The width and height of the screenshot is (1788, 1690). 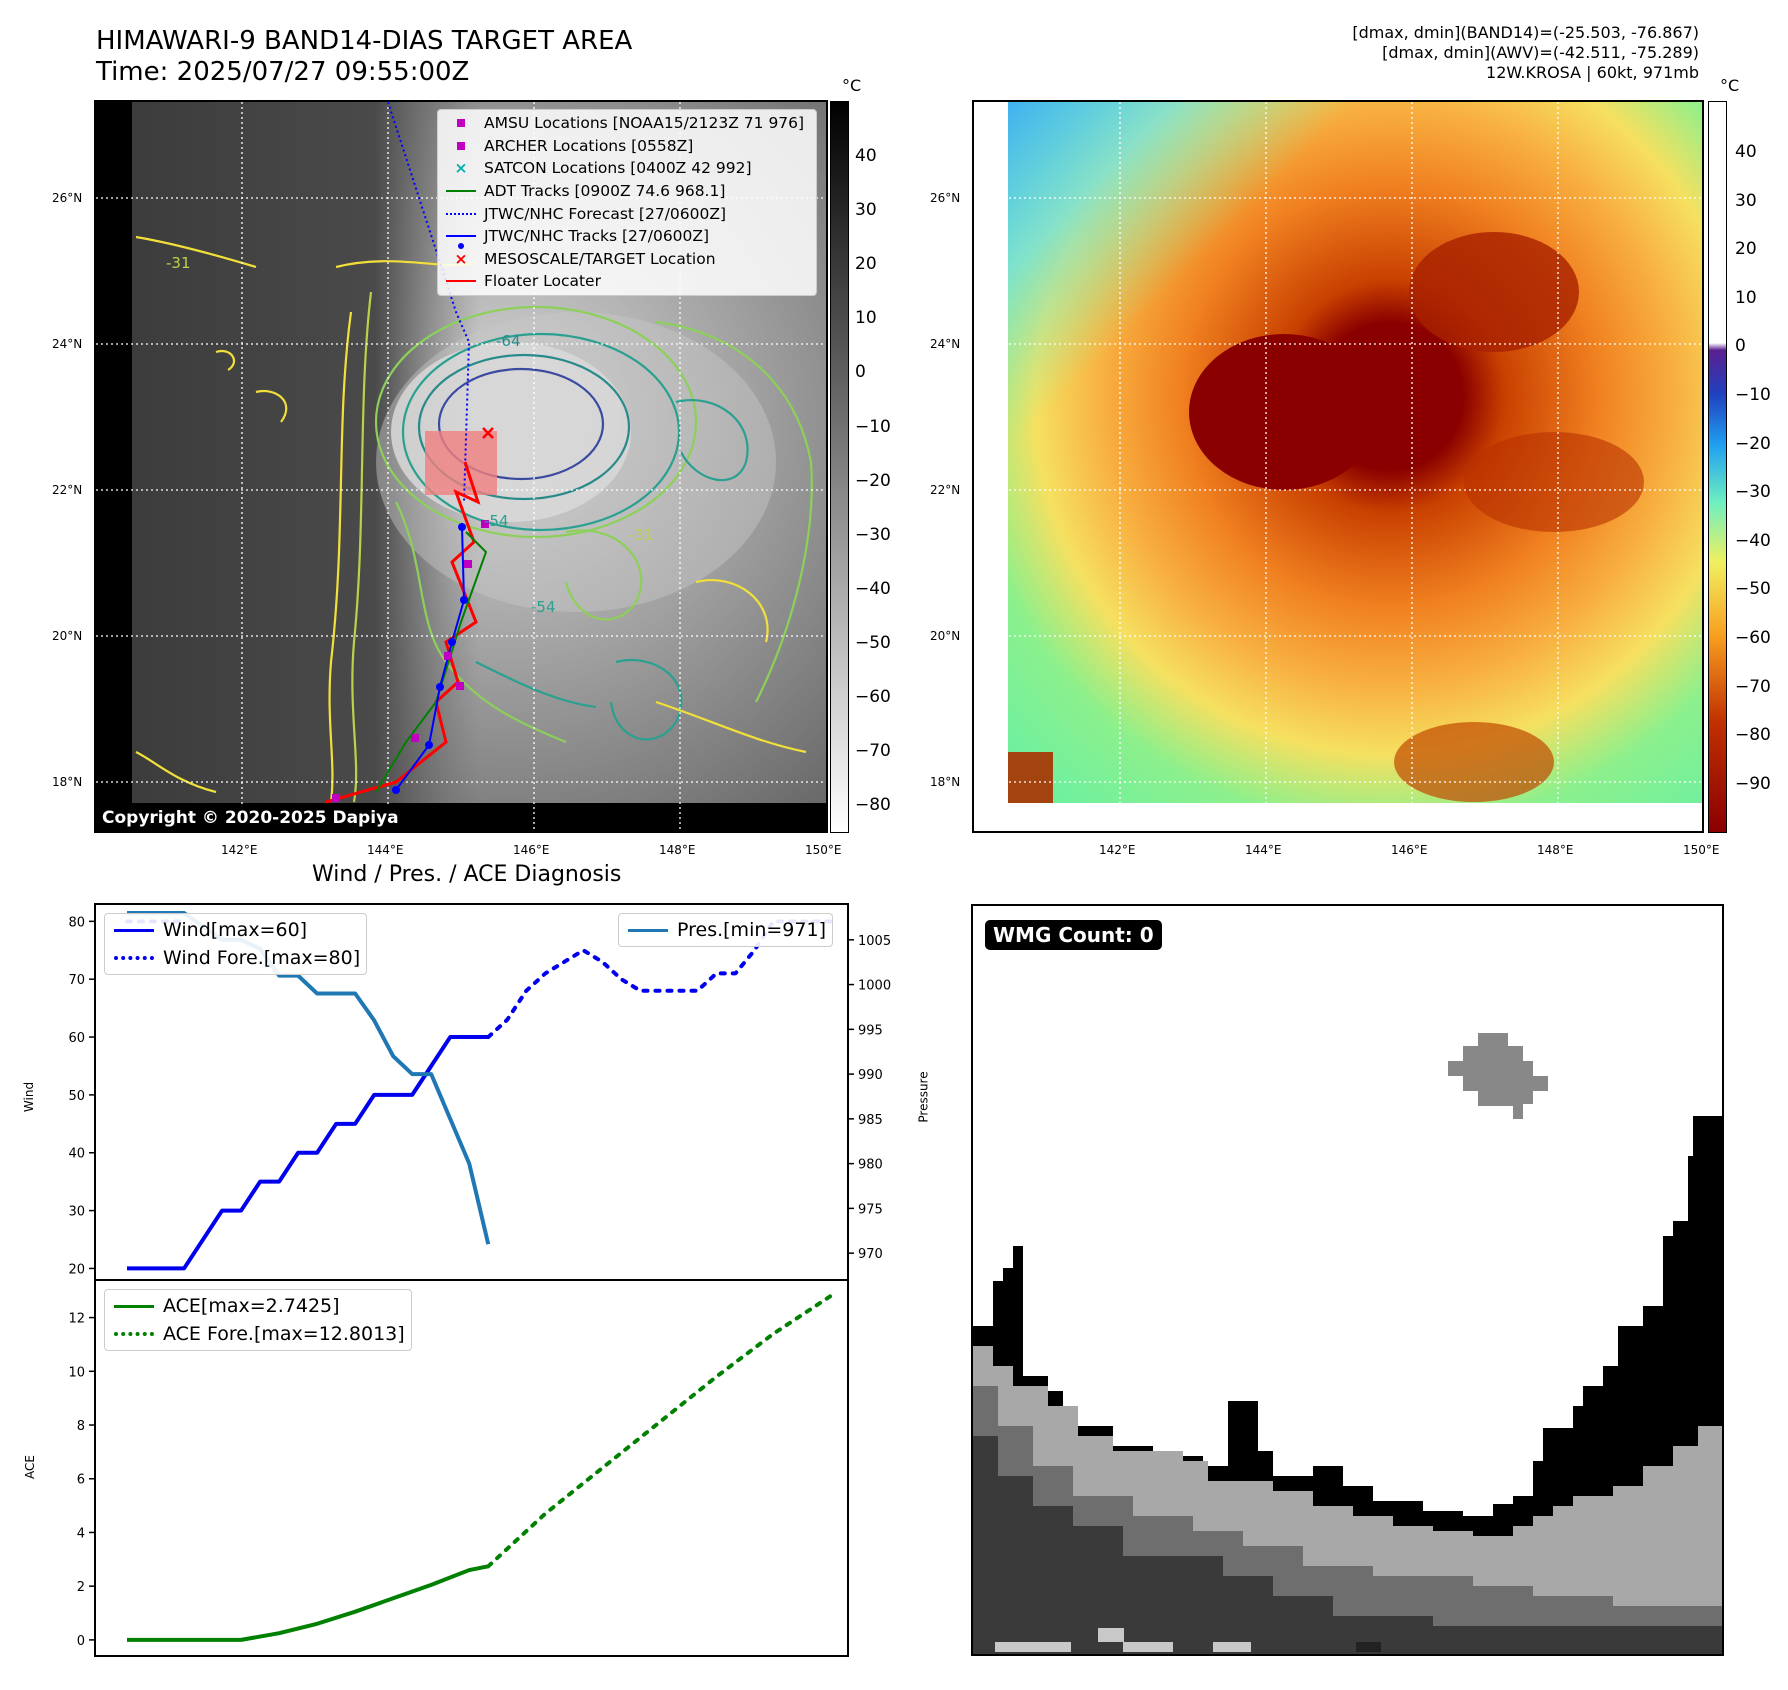 What do you see at coordinates (585, 258) in the screenshot?
I see `legend-item-target: × MESOSCALE/TARGET Location` at bounding box center [585, 258].